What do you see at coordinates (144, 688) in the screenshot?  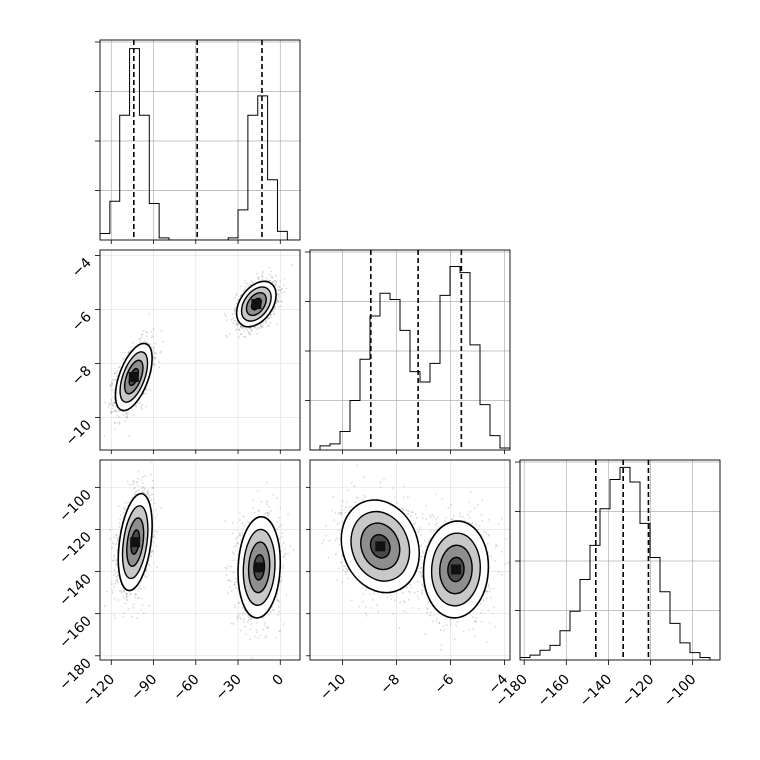 I see `xtick-label-0-1: −90` at bounding box center [144, 688].